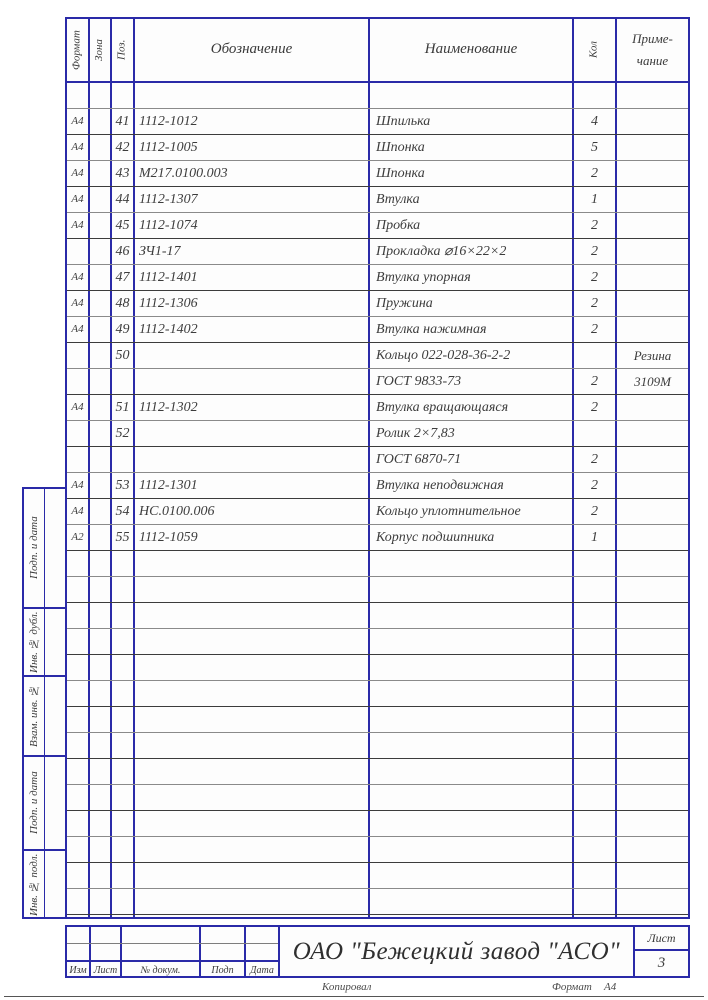 This screenshot has height=1000, width=708. What do you see at coordinates (610, 987) in the screenshot?
I see `format-value: А4` at bounding box center [610, 987].